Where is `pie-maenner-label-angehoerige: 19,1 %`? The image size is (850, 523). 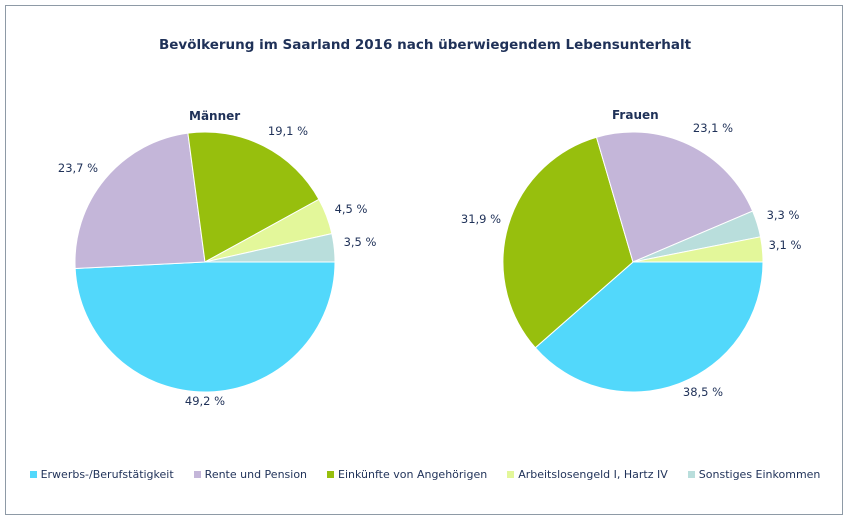 pie-maenner-label-angehoerige: 19,1 % is located at coordinates (288, 131).